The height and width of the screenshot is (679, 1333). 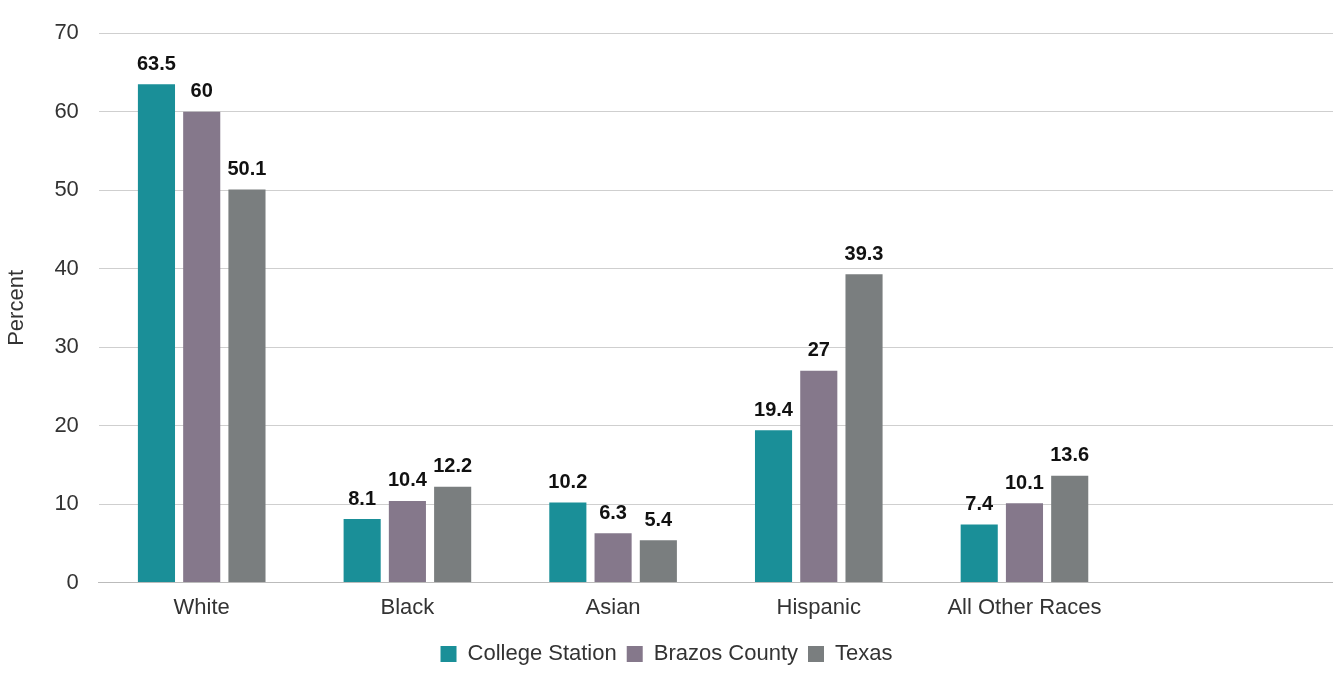 What do you see at coordinates (201, 90) in the screenshot?
I see `data-label: 60` at bounding box center [201, 90].